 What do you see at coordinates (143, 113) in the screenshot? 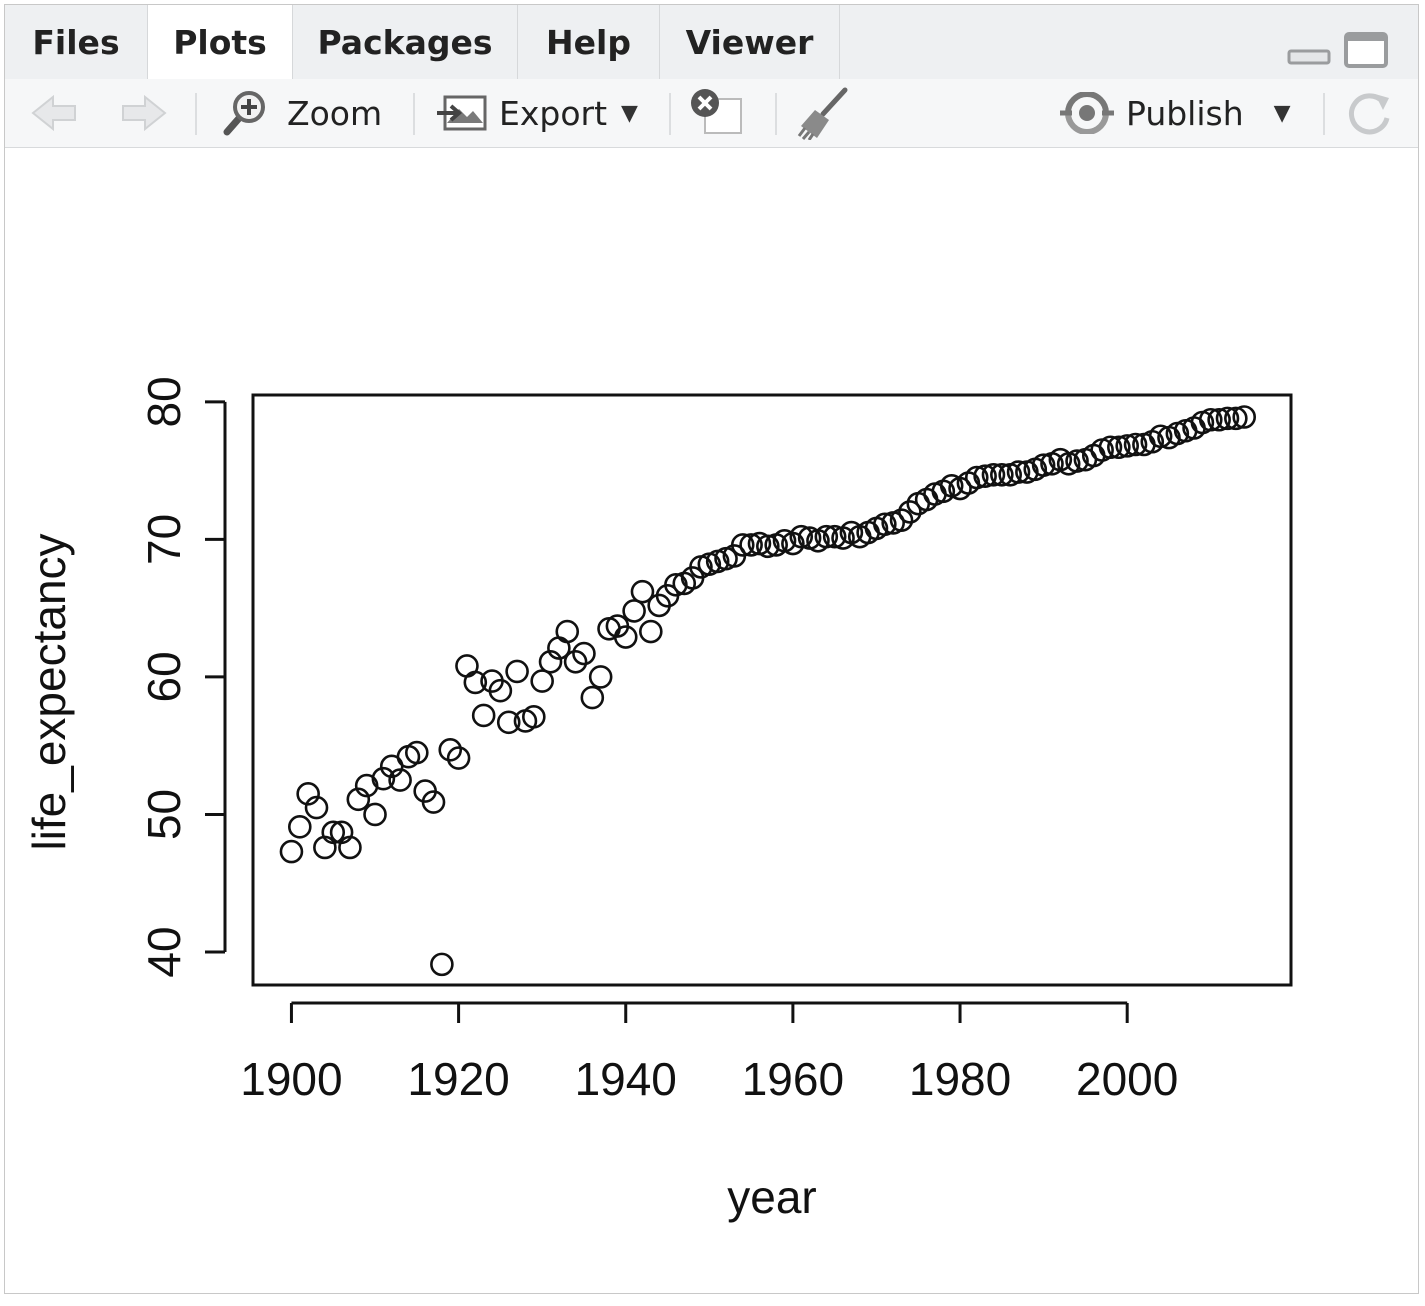
I see `arrow-right-icon` at bounding box center [143, 113].